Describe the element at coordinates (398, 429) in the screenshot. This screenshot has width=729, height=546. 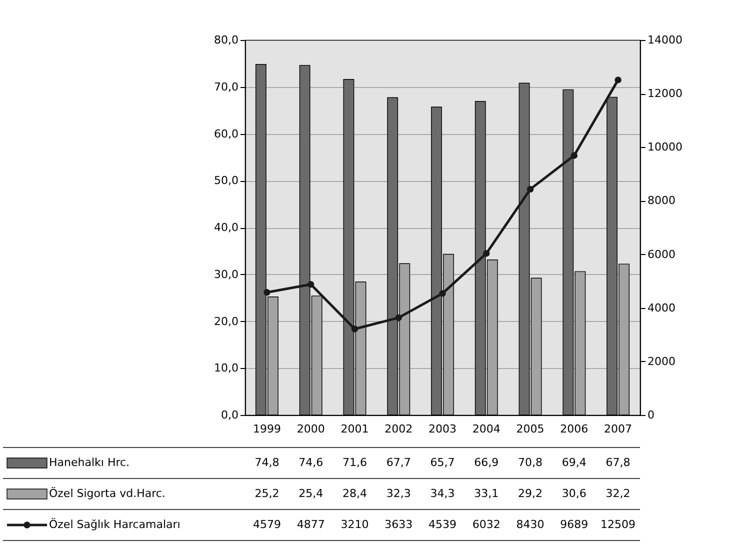
I see `x-tick-label: 2002` at that location.